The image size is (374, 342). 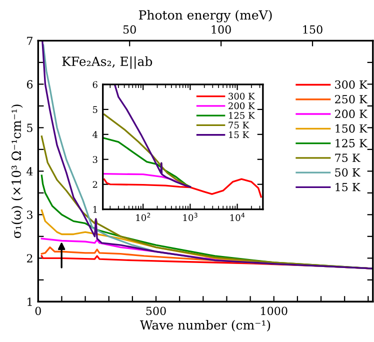 I want to click on legend-label: 150 K, so click(x=352, y=128).